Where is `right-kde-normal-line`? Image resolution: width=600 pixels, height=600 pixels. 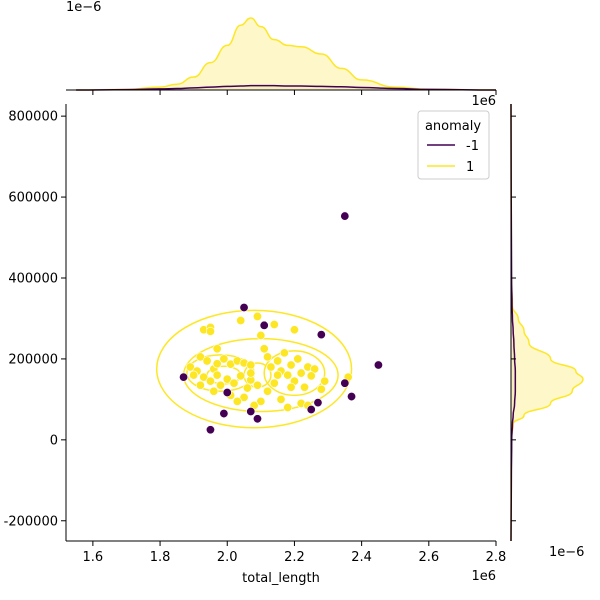
right-kde-normal-line is located at coordinates (547, 322).